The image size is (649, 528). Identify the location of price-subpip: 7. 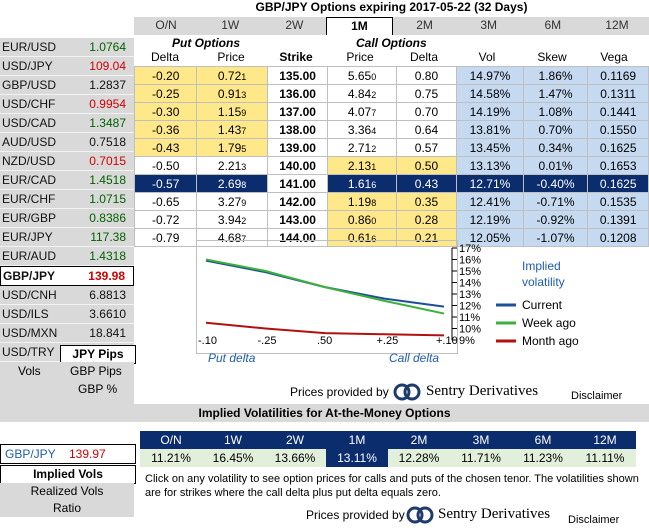
(374, 112).